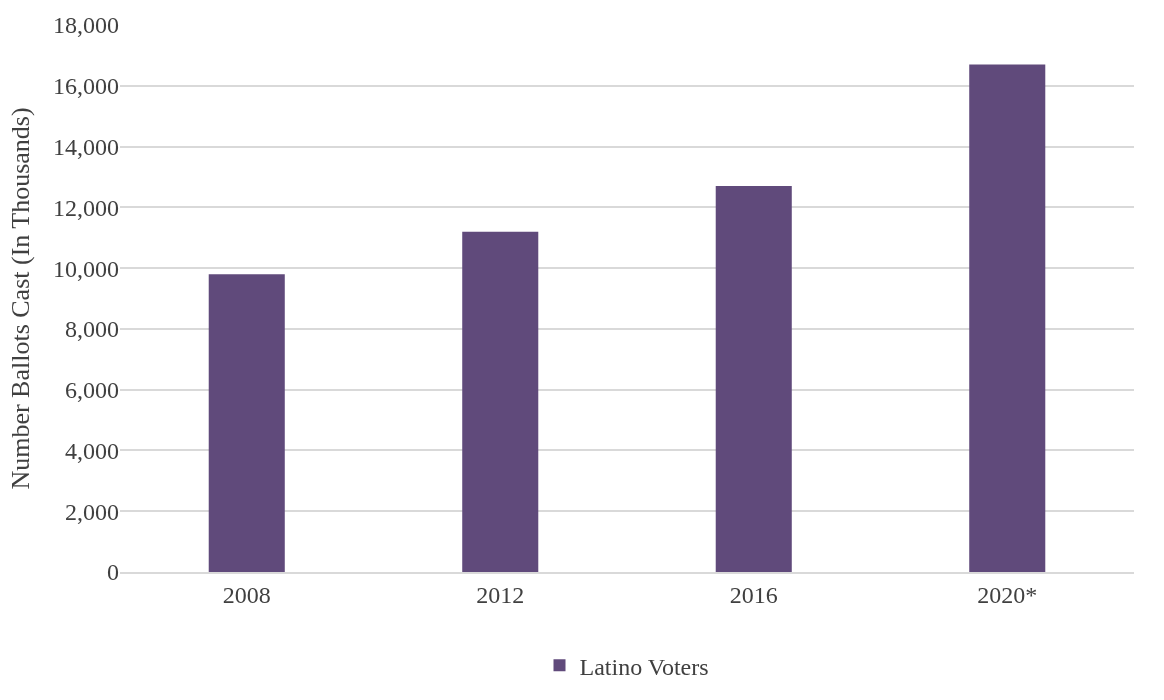 Image resolution: width=1164 pixels, height=700 pixels. What do you see at coordinates (92, 390) in the screenshot?
I see `y-tick-label: 6,000` at bounding box center [92, 390].